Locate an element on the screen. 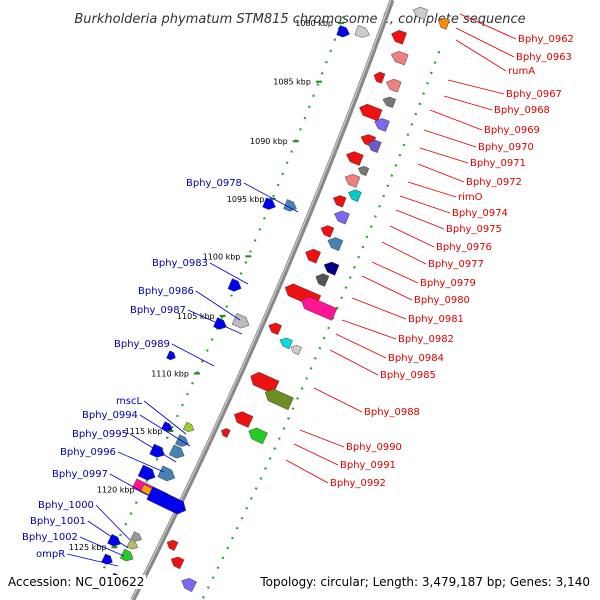 The image size is (600, 600). gene-label-right: Bphy_0974 is located at coordinates (480, 213).